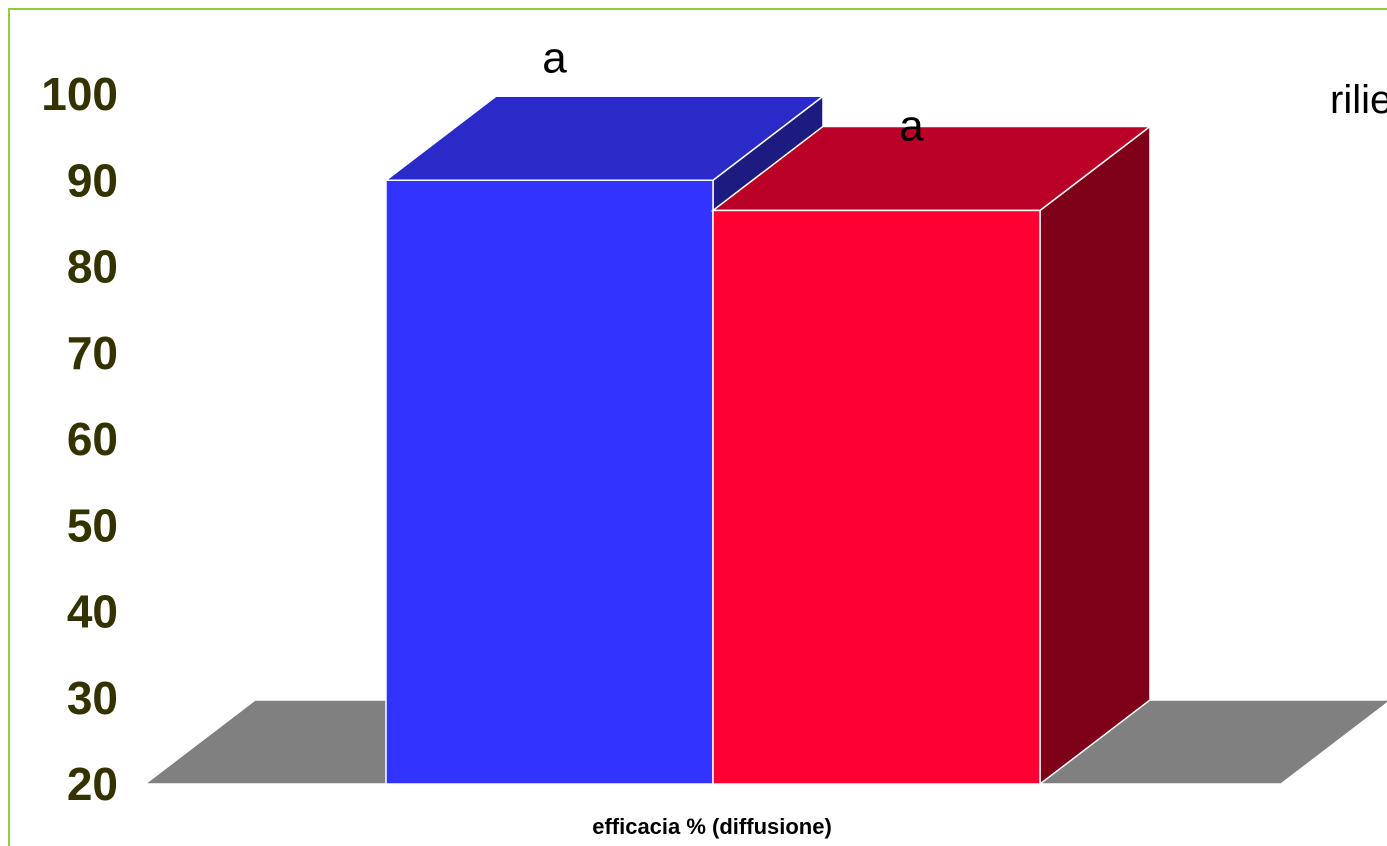 Image resolution: width=1387 pixels, height=846 pixels. I want to click on y-tick-label: 40, so click(92, 612).